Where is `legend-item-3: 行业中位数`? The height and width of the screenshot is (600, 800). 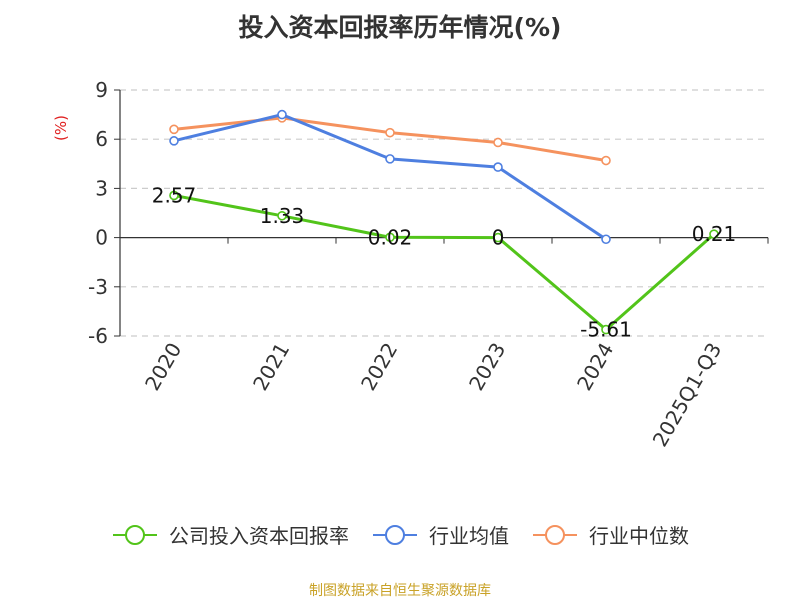
legend-item-3: 行业中位数 is located at coordinates (610, 534).